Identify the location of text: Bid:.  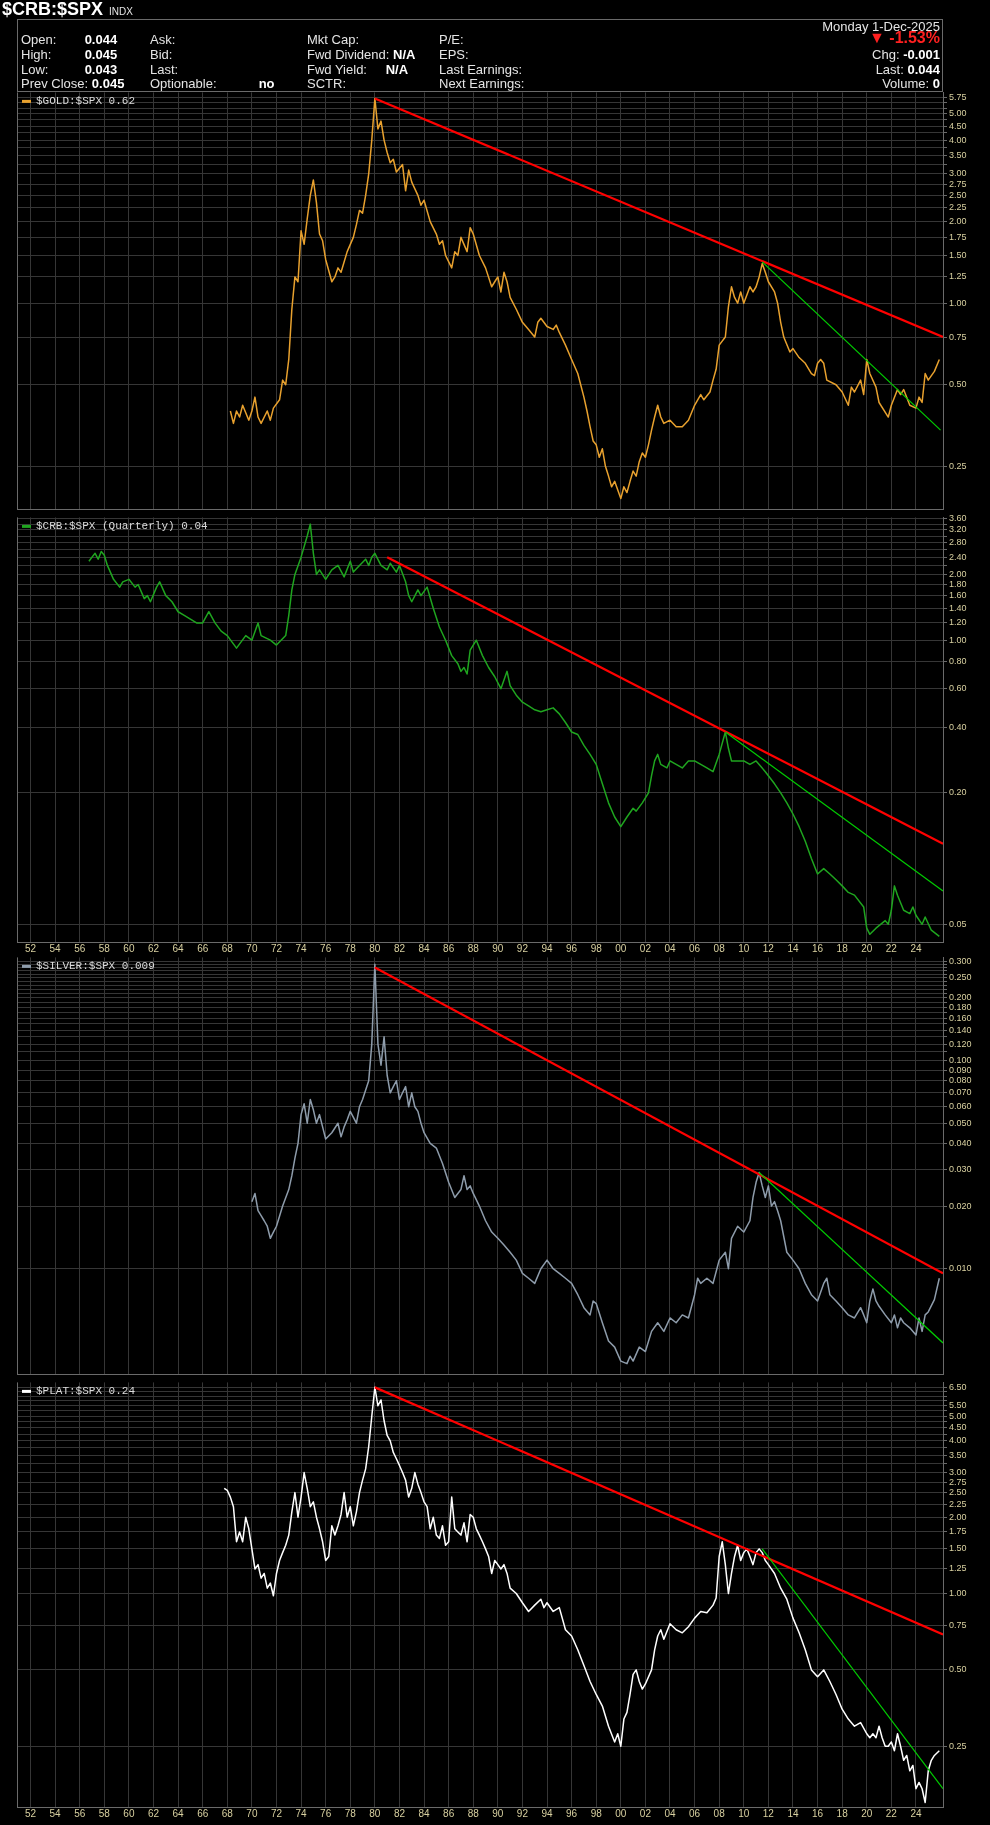
(162, 54).